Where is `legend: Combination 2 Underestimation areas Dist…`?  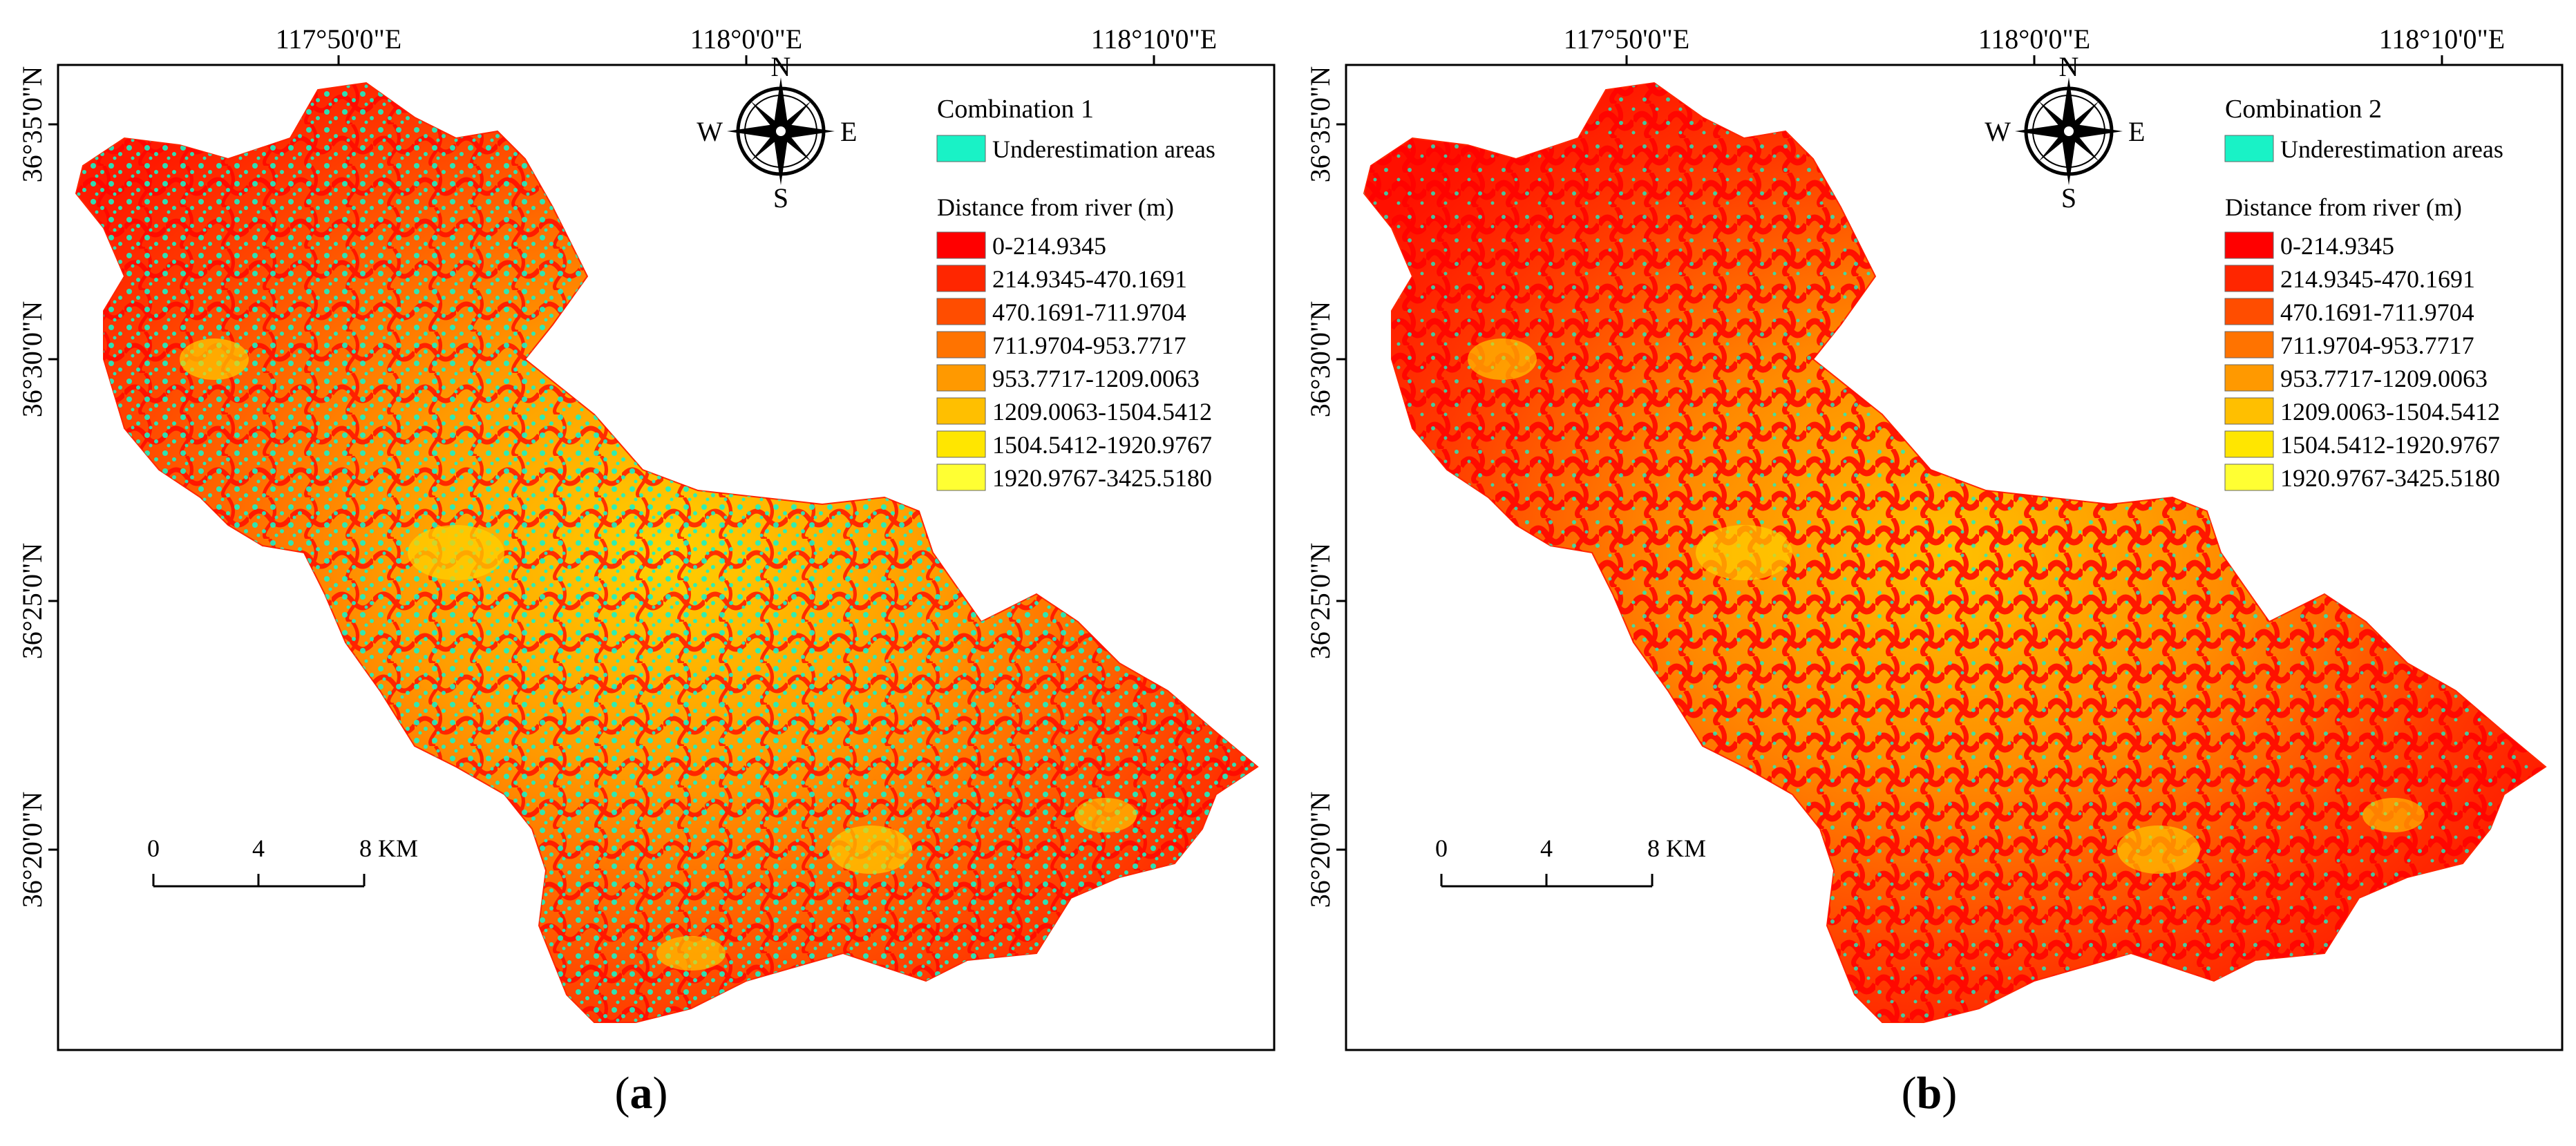 legend: Combination 2 Underestimation areas Dist… is located at coordinates (2363, 293).